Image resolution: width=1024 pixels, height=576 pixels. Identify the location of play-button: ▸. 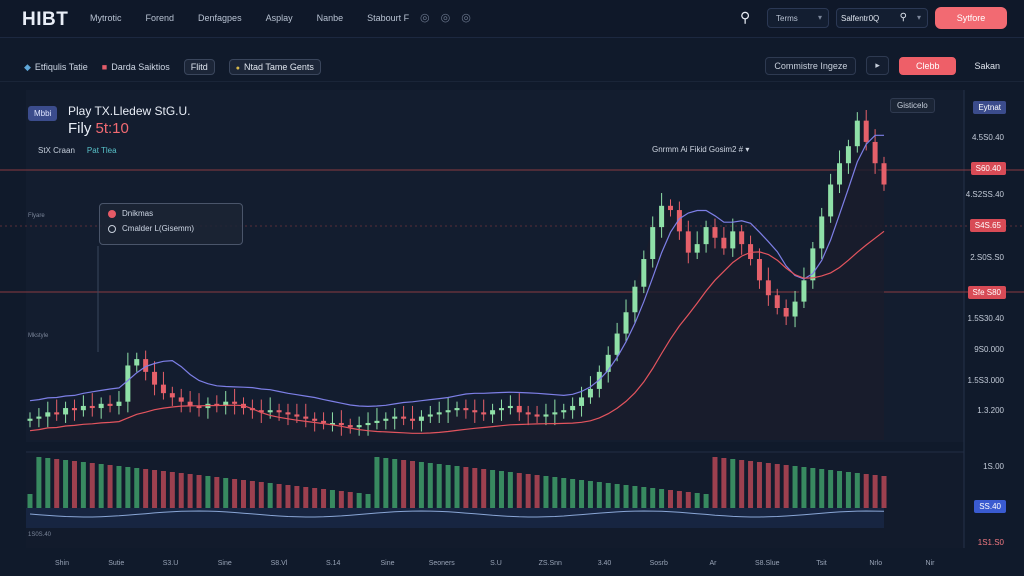
(877, 65).